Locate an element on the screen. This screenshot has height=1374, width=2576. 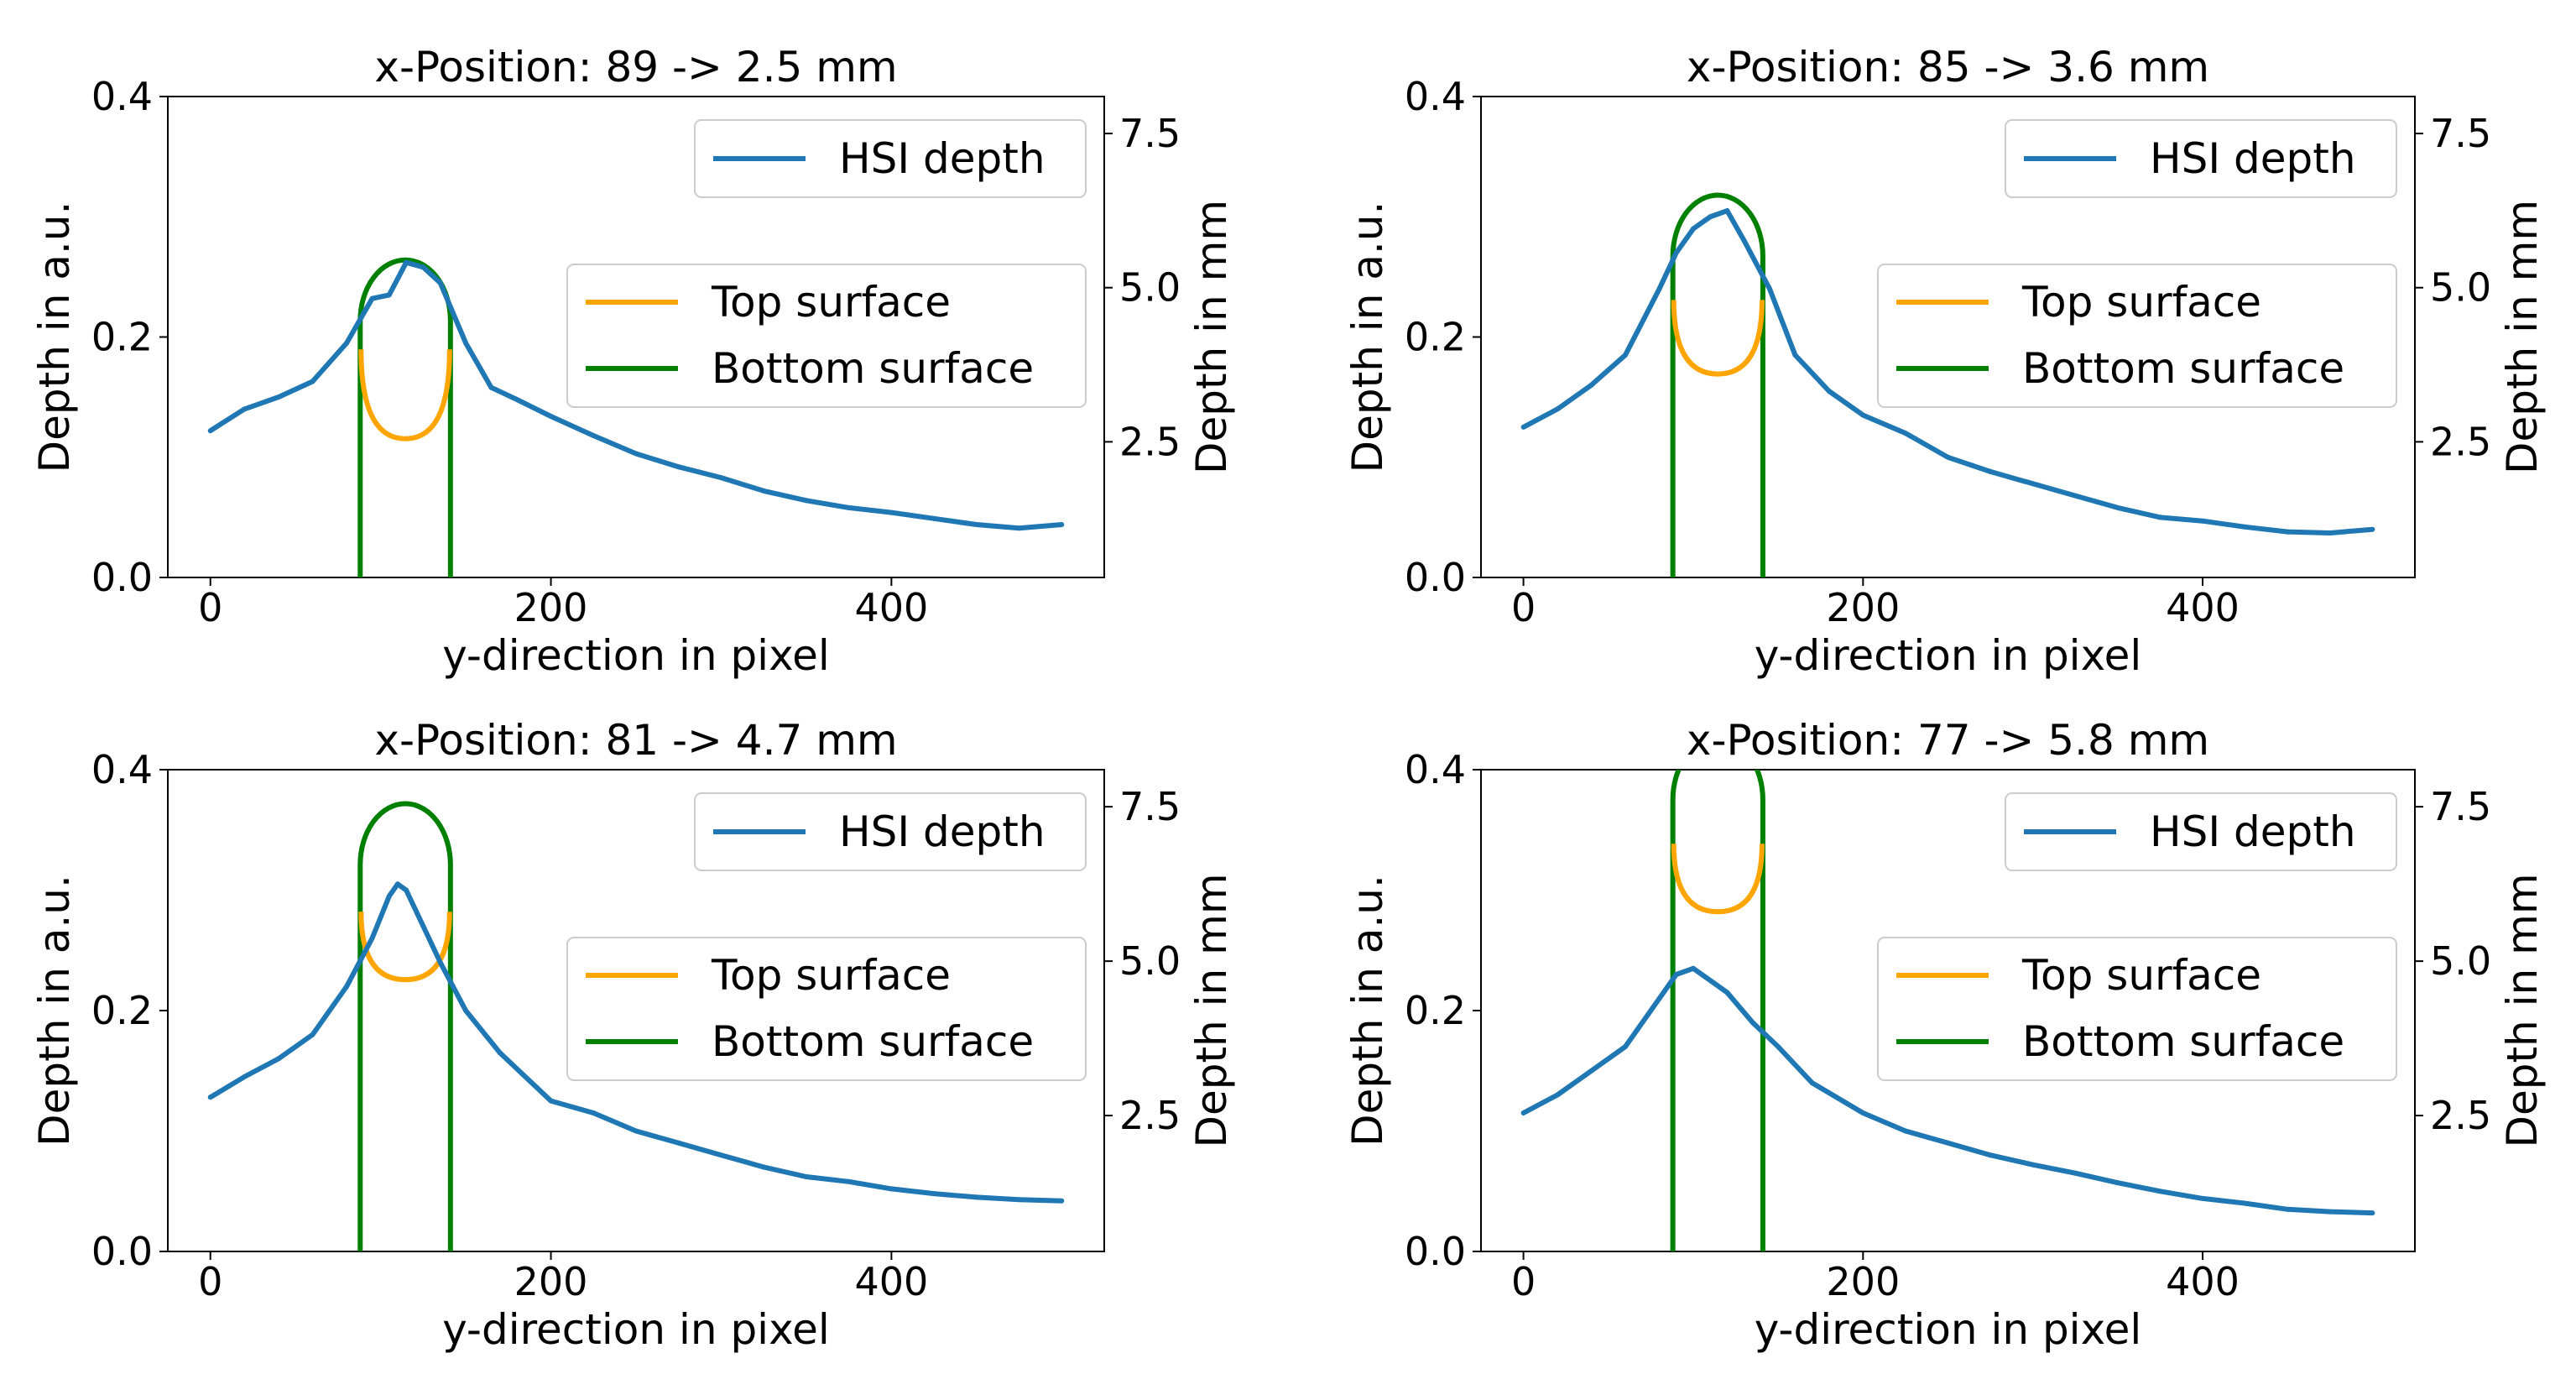
top-surface-line is located at coordinates (405, 395).